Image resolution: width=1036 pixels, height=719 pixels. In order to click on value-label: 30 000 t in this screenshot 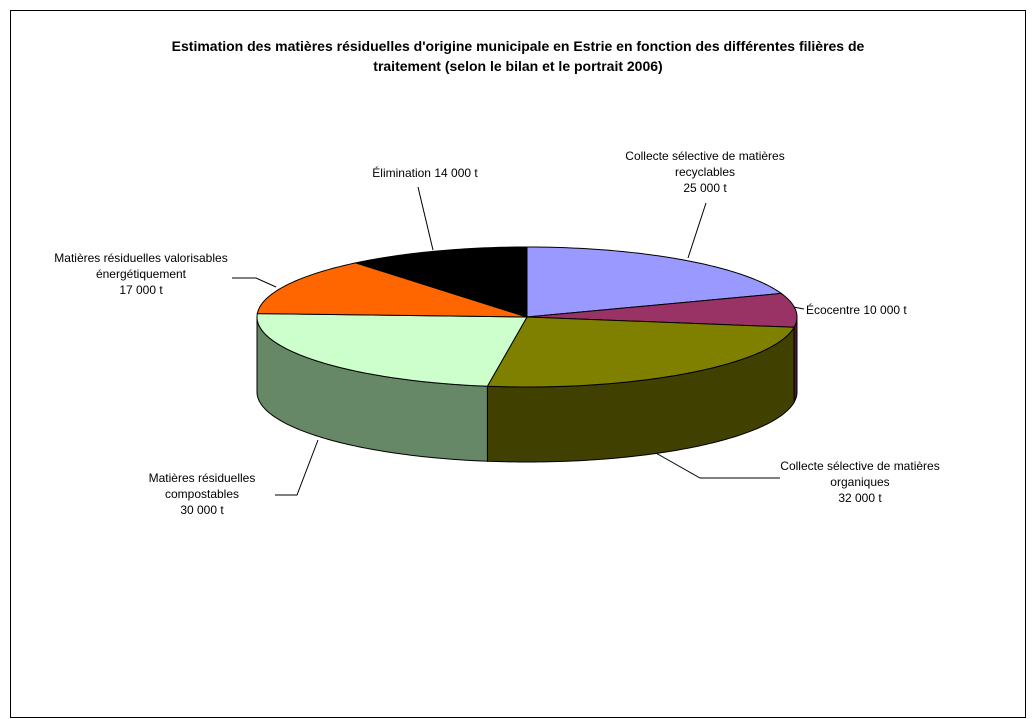, I will do `click(202, 510)`.